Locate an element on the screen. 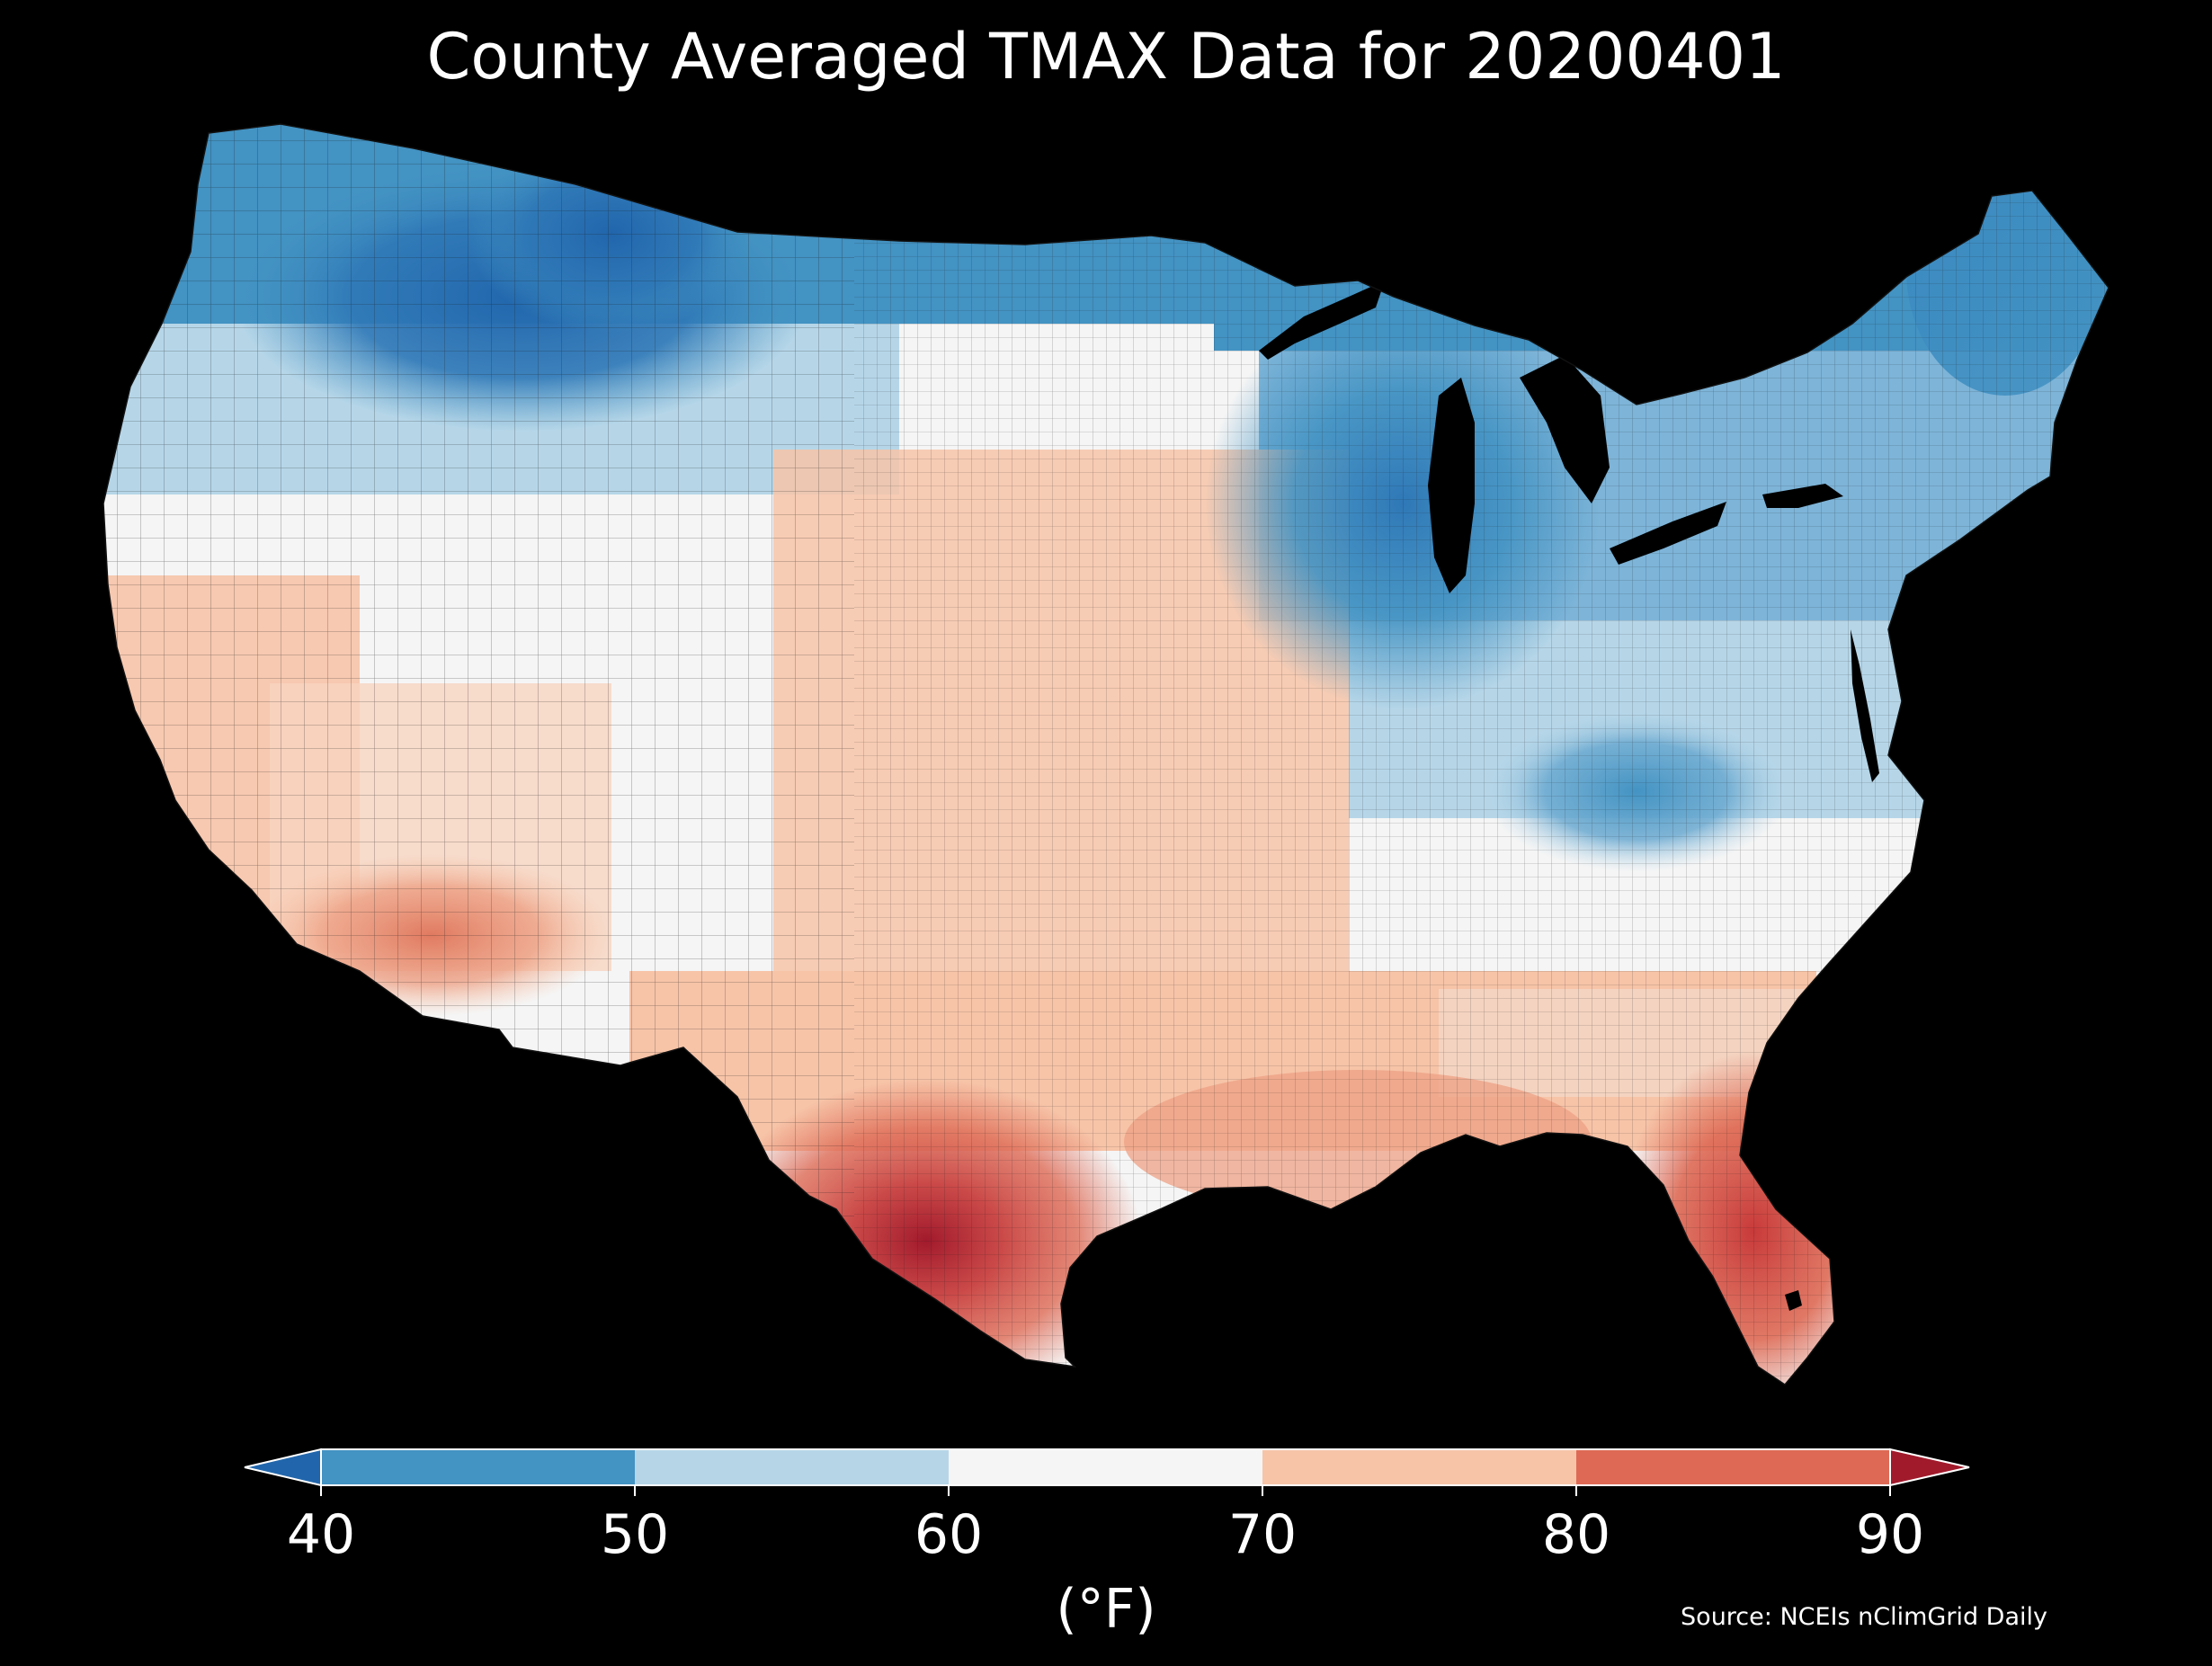 The height and width of the screenshot is (1666, 2212). chesapeake-bay is located at coordinates (1865, 705).